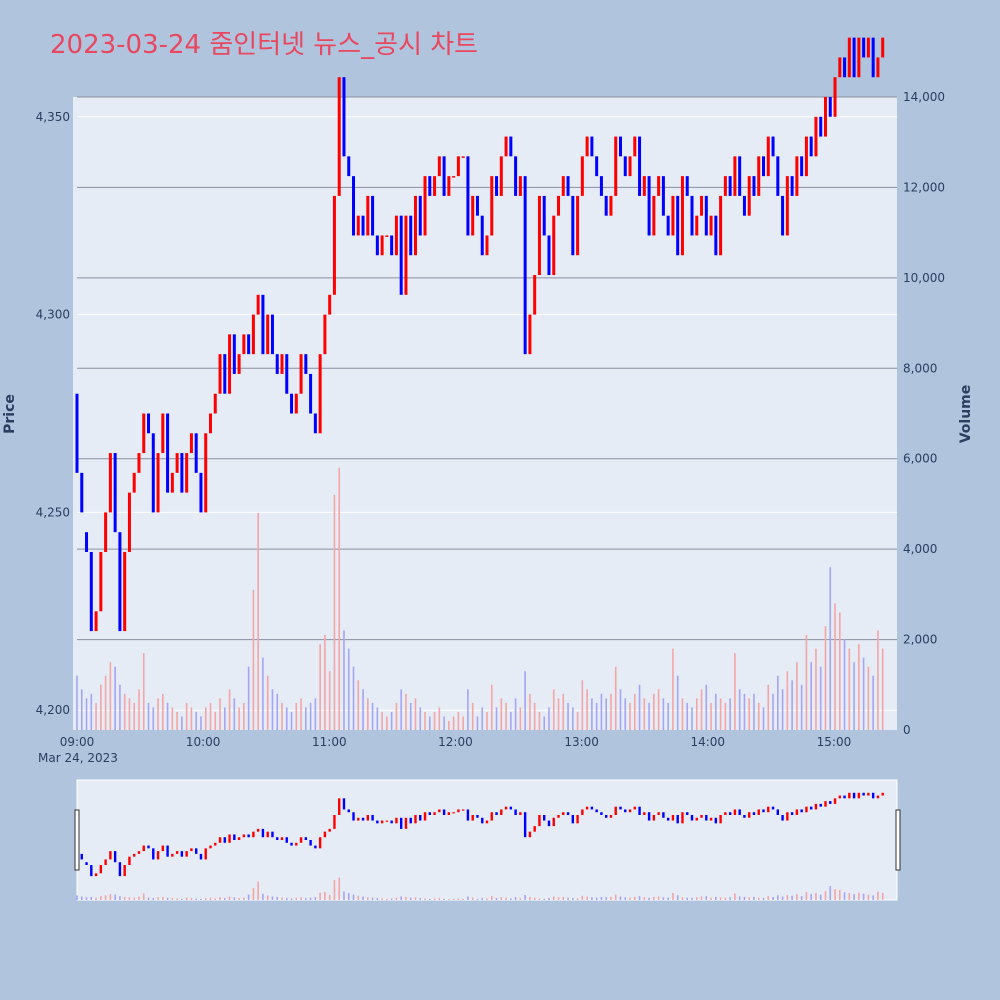  What do you see at coordinates (53, 512) in the screenshot?
I see `price-tick-label: 4,250` at bounding box center [53, 512].